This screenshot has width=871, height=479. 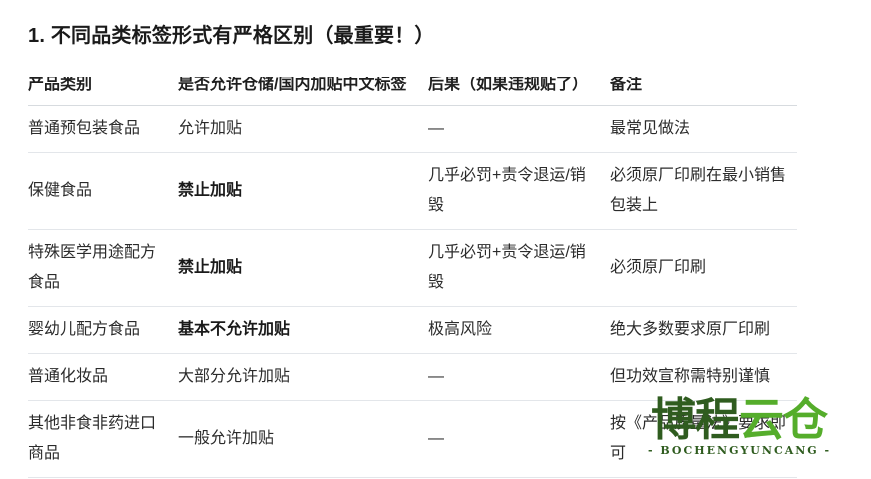 I want to click on cell-category: 其他非食非药进口商品, so click(x=103, y=439).